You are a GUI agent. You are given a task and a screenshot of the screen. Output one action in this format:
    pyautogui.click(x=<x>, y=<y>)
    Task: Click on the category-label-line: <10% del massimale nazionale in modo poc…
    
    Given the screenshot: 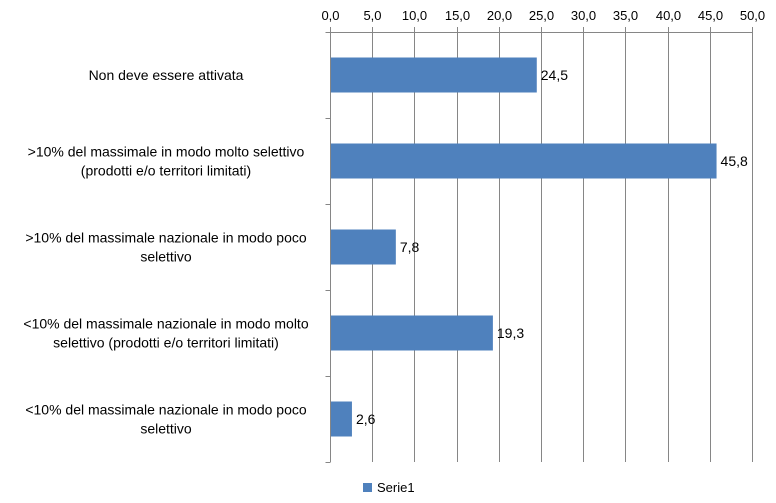 What is the action you would take?
    pyautogui.click(x=166, y=410)
    